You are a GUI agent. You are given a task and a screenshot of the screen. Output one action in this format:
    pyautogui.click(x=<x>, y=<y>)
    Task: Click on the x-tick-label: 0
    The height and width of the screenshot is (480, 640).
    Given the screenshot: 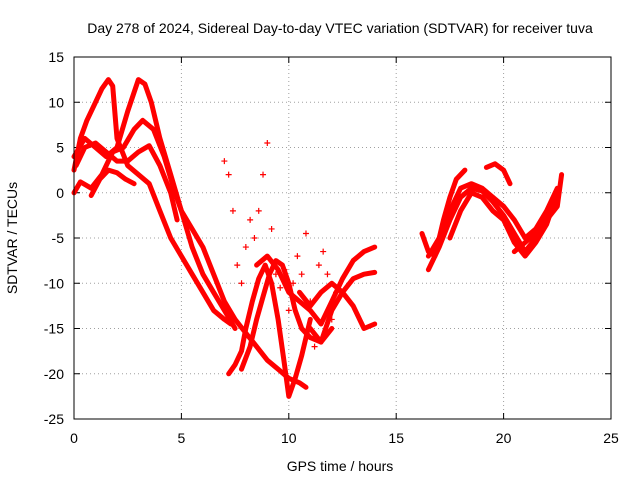 What is the action you would take?
    pyautogui.click(x=74, y=438)
    